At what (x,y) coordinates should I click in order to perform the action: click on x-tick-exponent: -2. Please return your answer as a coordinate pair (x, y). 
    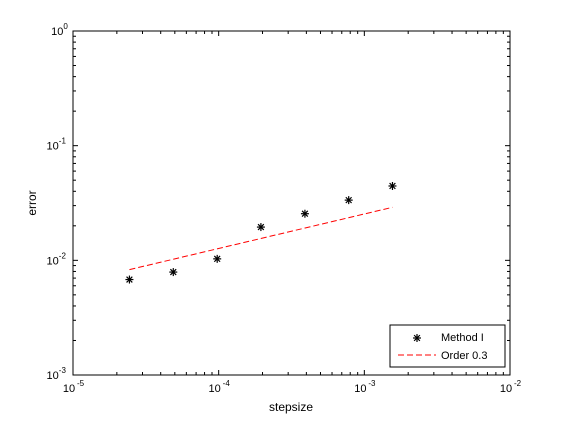
    Looking at the image, I should click on (518, 383).